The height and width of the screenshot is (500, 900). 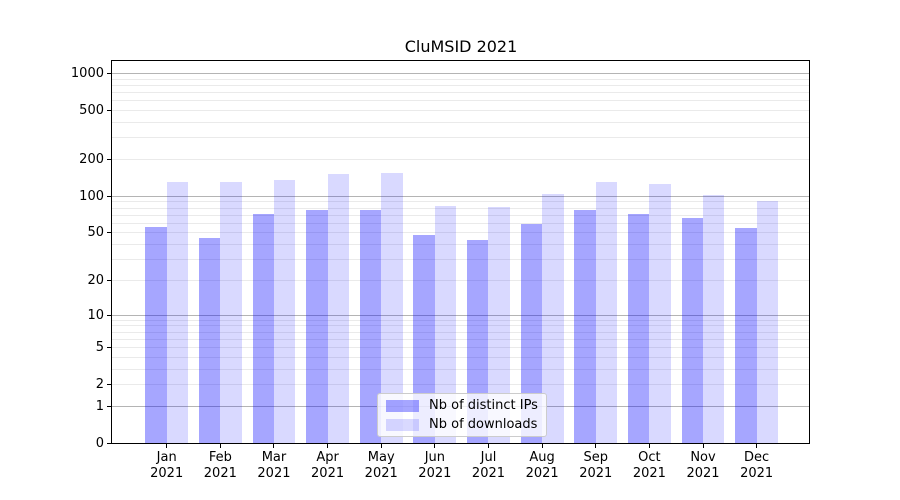 What do you see at coordinates (402, 424) in the screenshot?
I see `legend-swatch-downloads` at bounding box center [402, 424].